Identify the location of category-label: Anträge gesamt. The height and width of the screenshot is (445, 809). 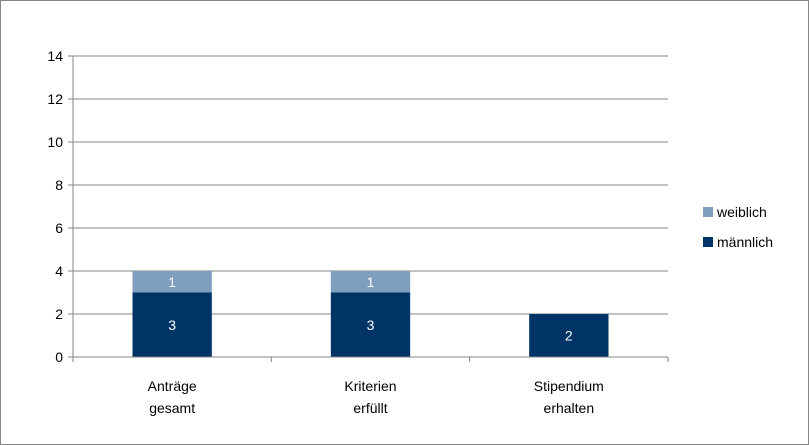
(172, 397).